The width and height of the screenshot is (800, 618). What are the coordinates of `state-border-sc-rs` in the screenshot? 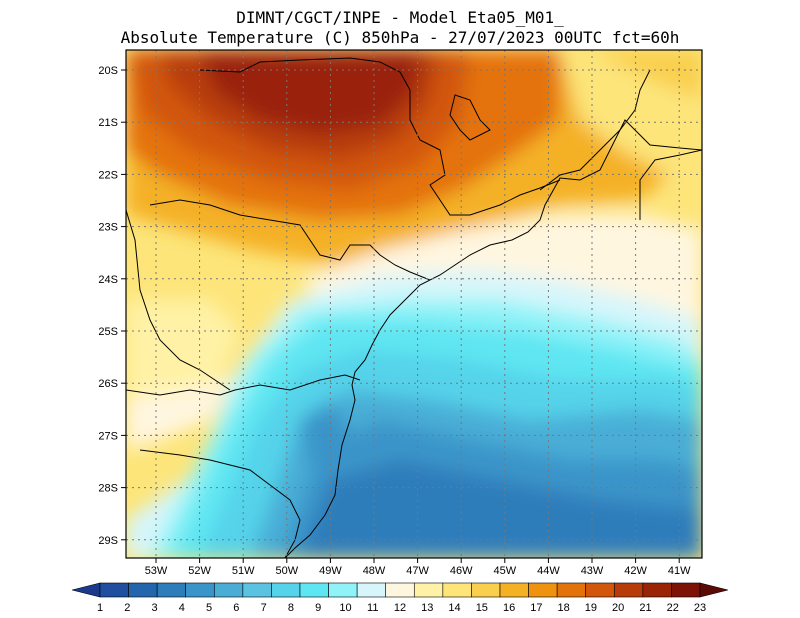 It's located at (220, 503).